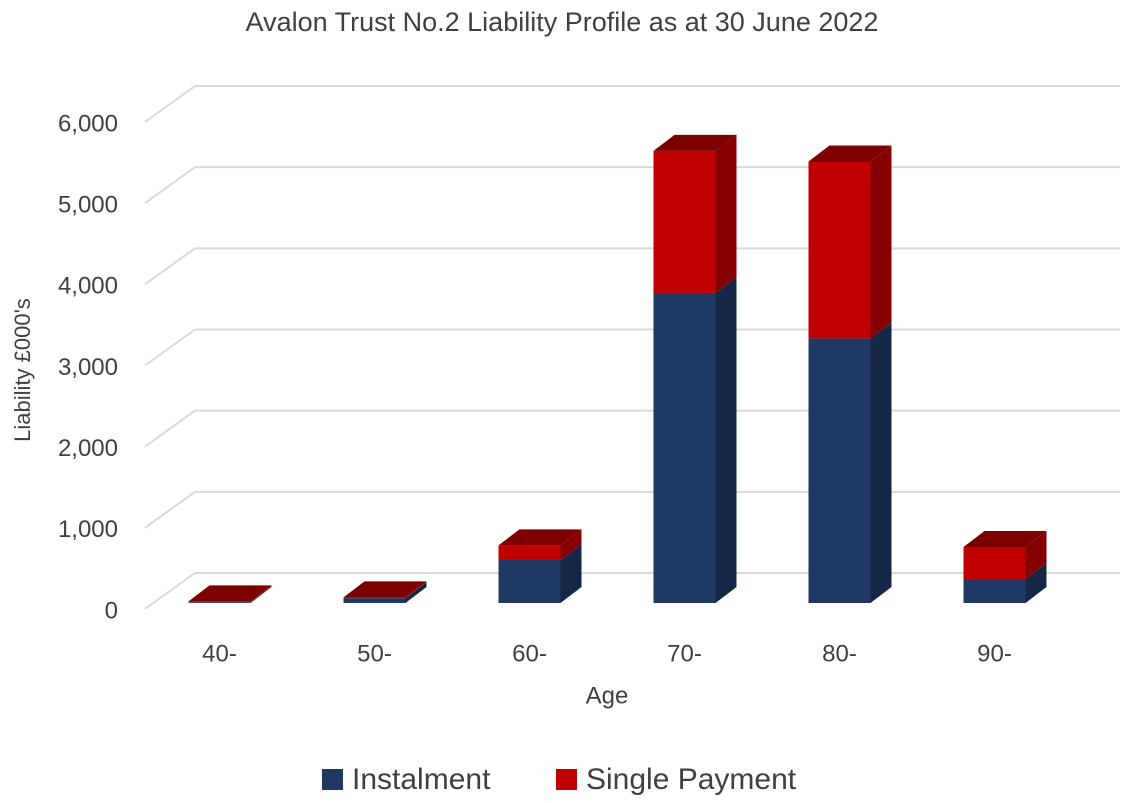  What do you see at coordinates (219, 653) in the screenshot?
I see `x-tick-label: 40-` at bounding box center [219, 653].